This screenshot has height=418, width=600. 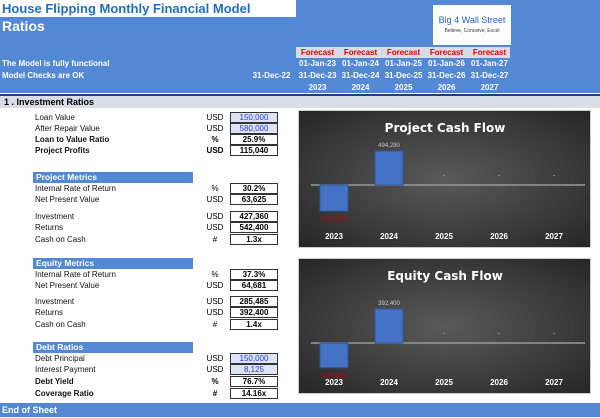 What do you see at coordinates (67, 128) in the screenshot?
I see `row-label: After Repair Value` at bounding box center [67, 128].